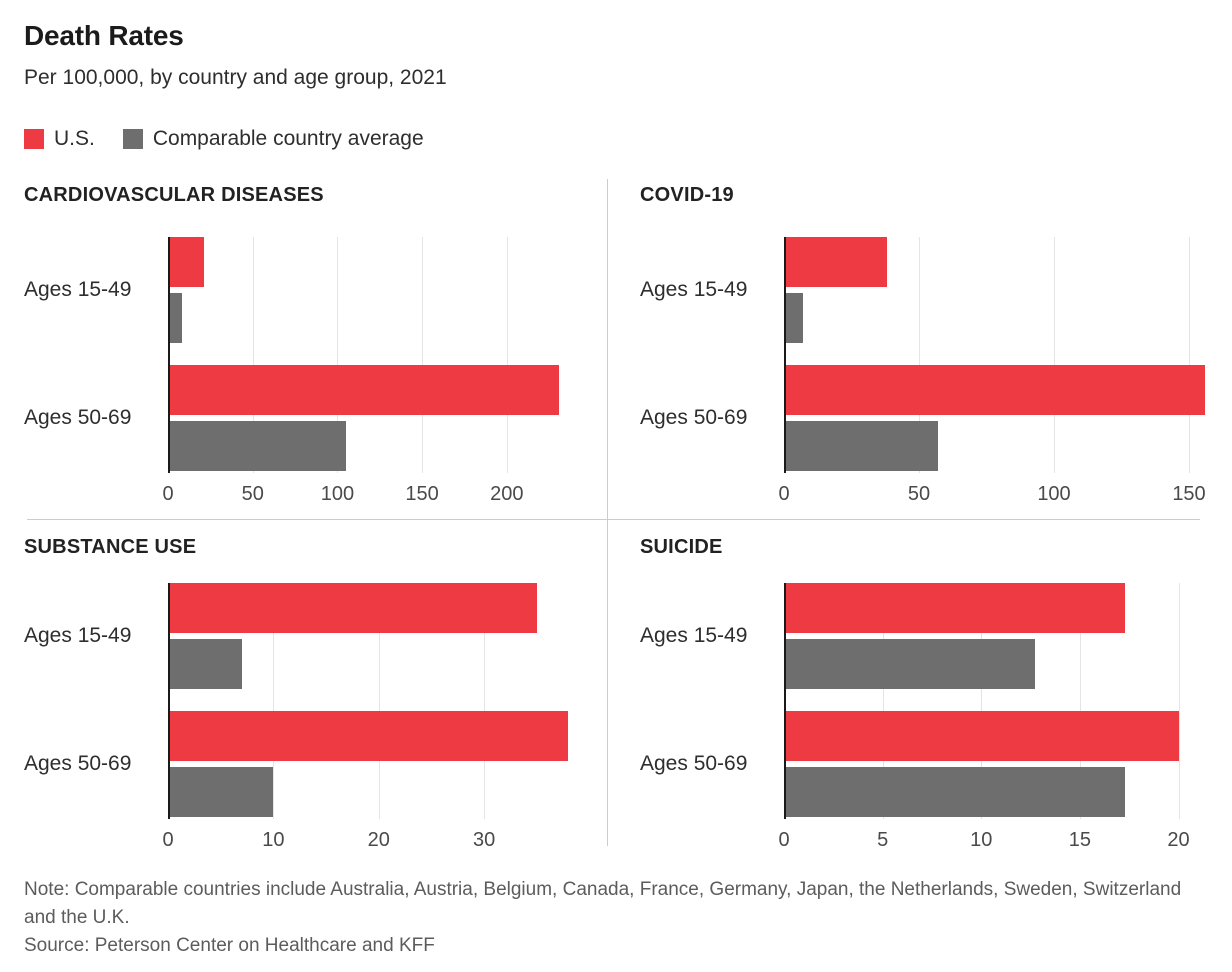 The image size is (1232, 972). I want to click on plot-area: 0 10 20 30 Ages 15-49 Ages 50-69, so click(312, 717).